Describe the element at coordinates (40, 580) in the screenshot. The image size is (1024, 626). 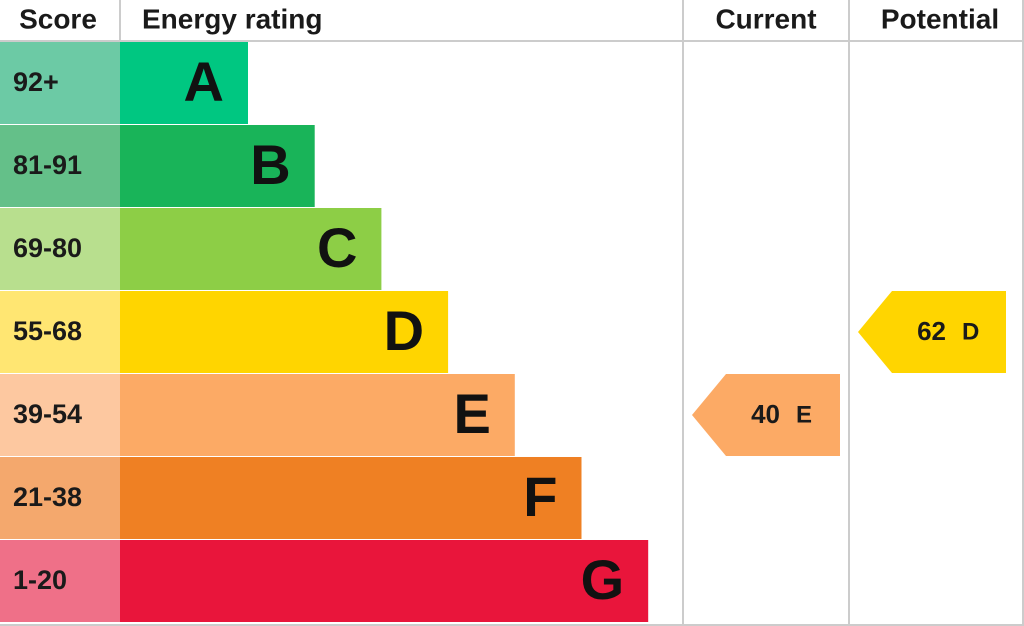
I see `score-range: 1-20` at that location.